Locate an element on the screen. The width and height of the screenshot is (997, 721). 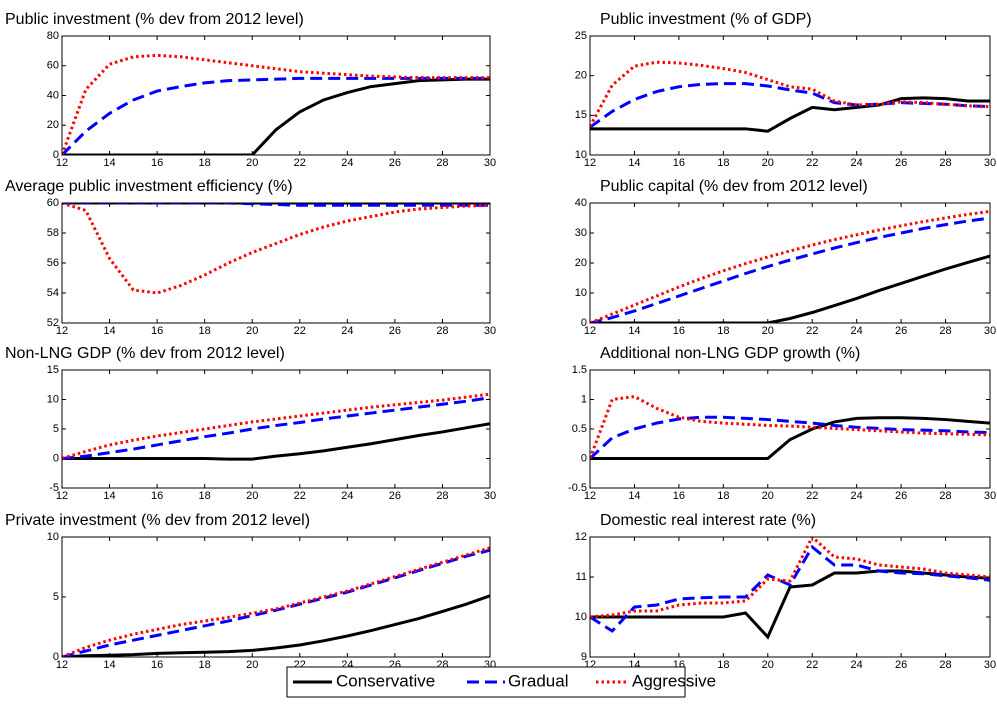
legend: Conservative Gradual Aggressive is located at coordinates (501, 682).